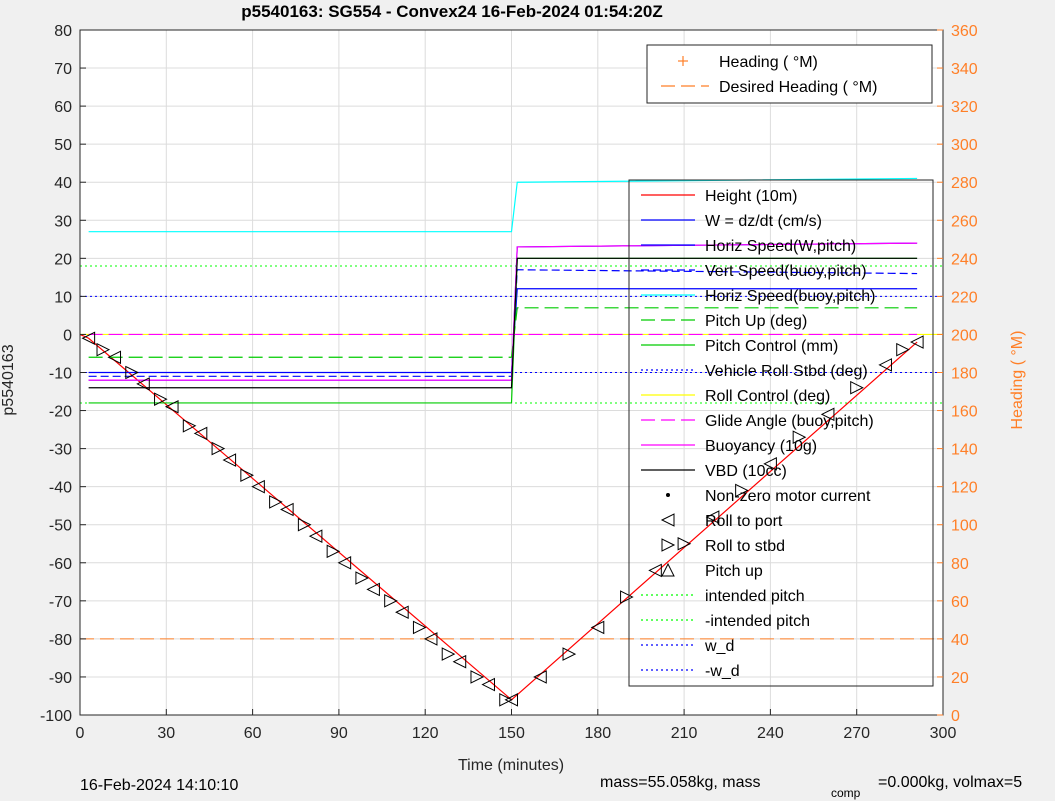 Image resolution: width=1055 pixels, height=801 pixels. What do you see at coordinates (964, 259) in the screenshot?
I see `y-right-tick-label: 240` at bounding box center [964, 259].